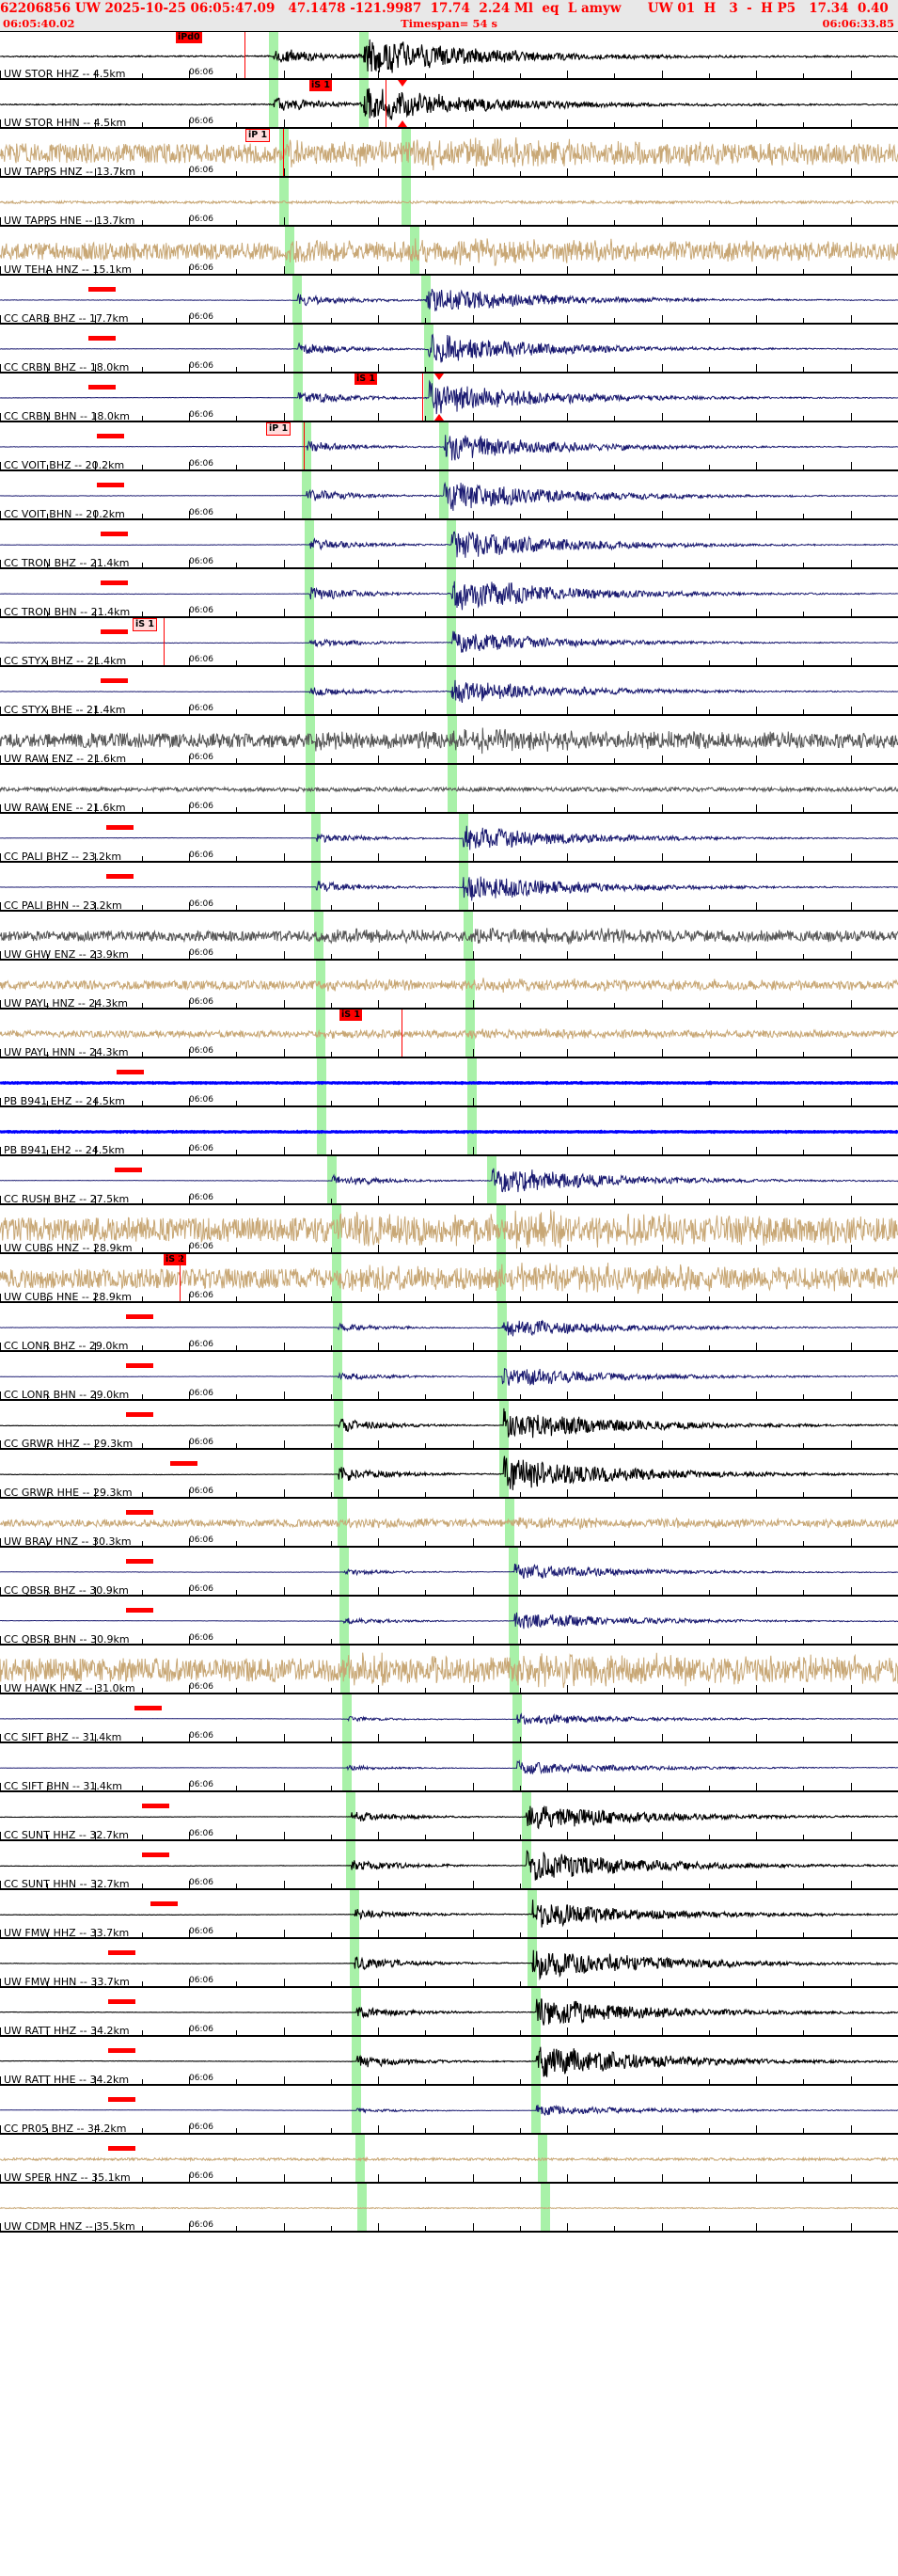 The height and width of the screenshot is (2576, 898). What do you see at coordinates (449, 2208) in the screenshot?
I see `trace-row: 06:06 UW CDMR HNZ -- 35.5km` at bounding box center [449, 2208].